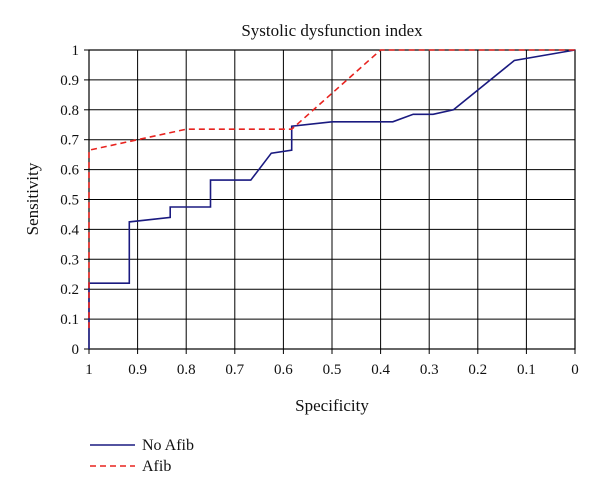 The width and height of the screenshot is (600, 501). What do you see at coordinates (142, 456) in the screenshot?
I see `legend: No Afib Afib` at bounding box center [142, 456].